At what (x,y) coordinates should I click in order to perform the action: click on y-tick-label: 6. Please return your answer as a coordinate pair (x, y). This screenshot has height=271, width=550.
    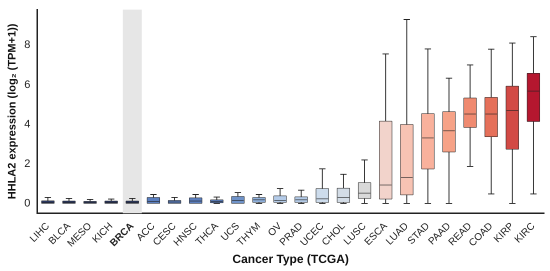
    Looking at the image, I should click on (27, 84).